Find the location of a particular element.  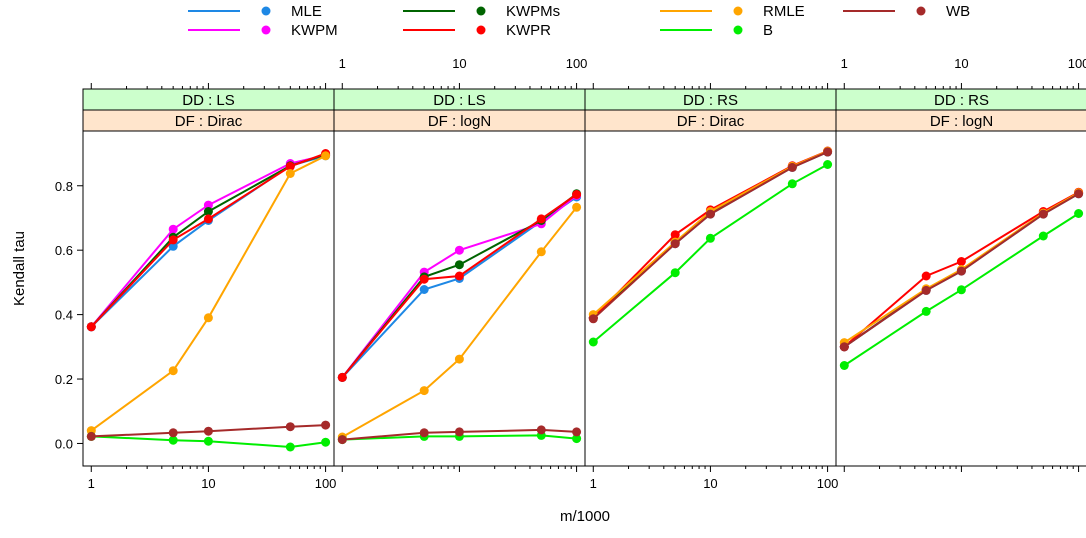

legend-item-kwpms: KWPMs is located at coordinates (481, 11).